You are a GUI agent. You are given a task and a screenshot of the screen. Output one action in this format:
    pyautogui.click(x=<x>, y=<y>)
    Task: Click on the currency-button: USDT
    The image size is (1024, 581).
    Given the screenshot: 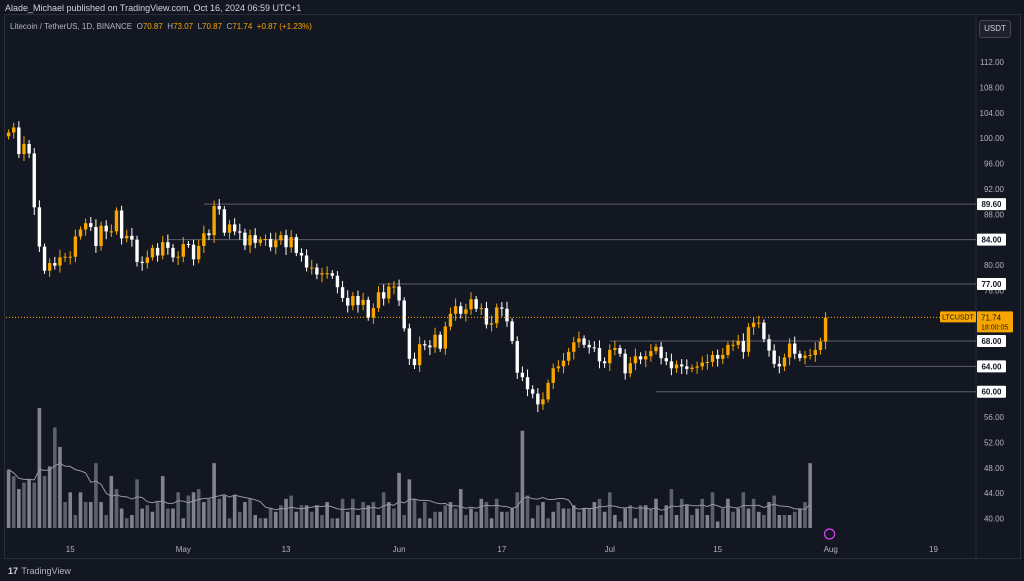 What is the action you would take?
    pyautogui.click(x=995, y=29)
    